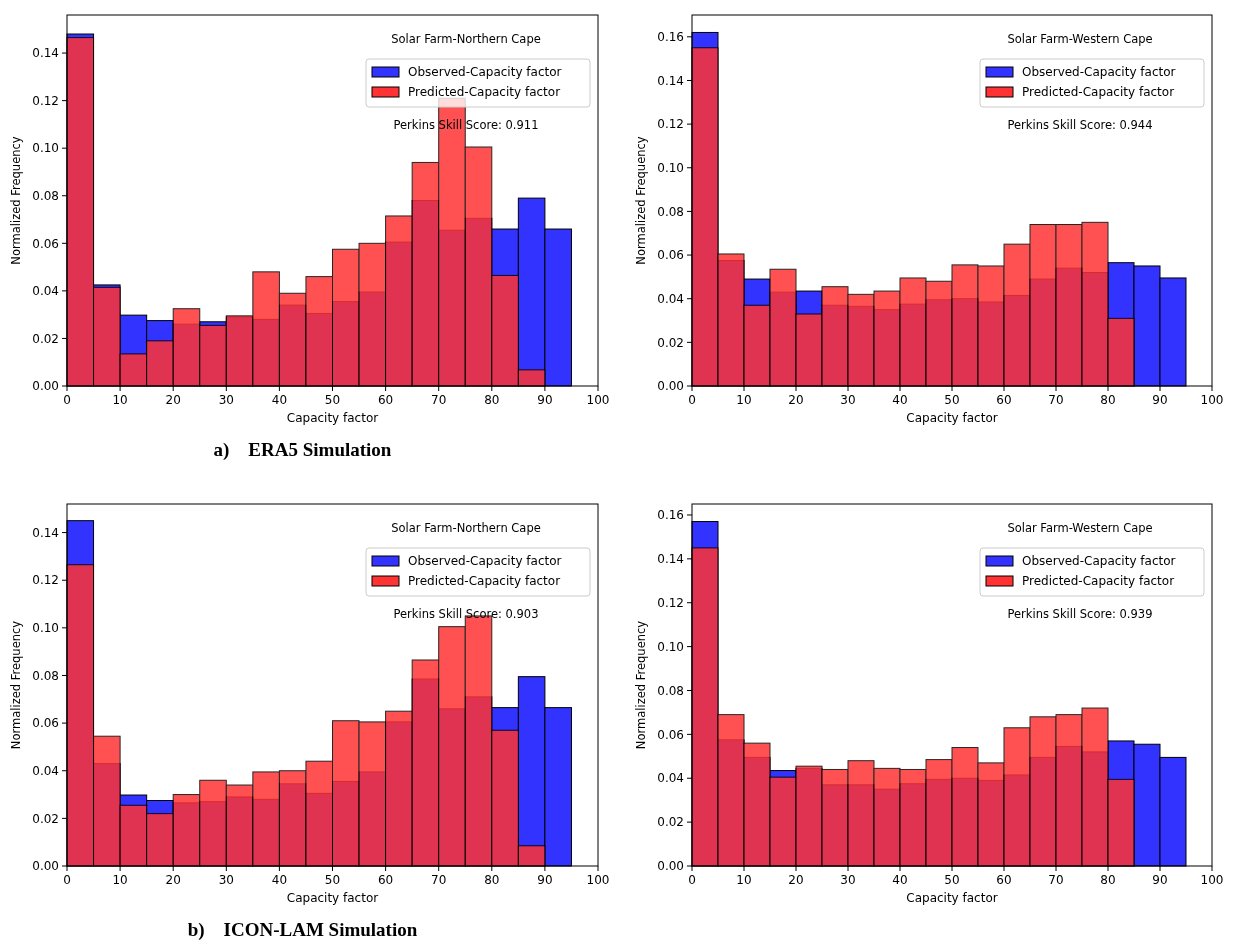  What do you see at coordinates (302, 930) in the screenshot?
I see `text: b) ICON-LAM Simulation` at bounding box center [302, 930].